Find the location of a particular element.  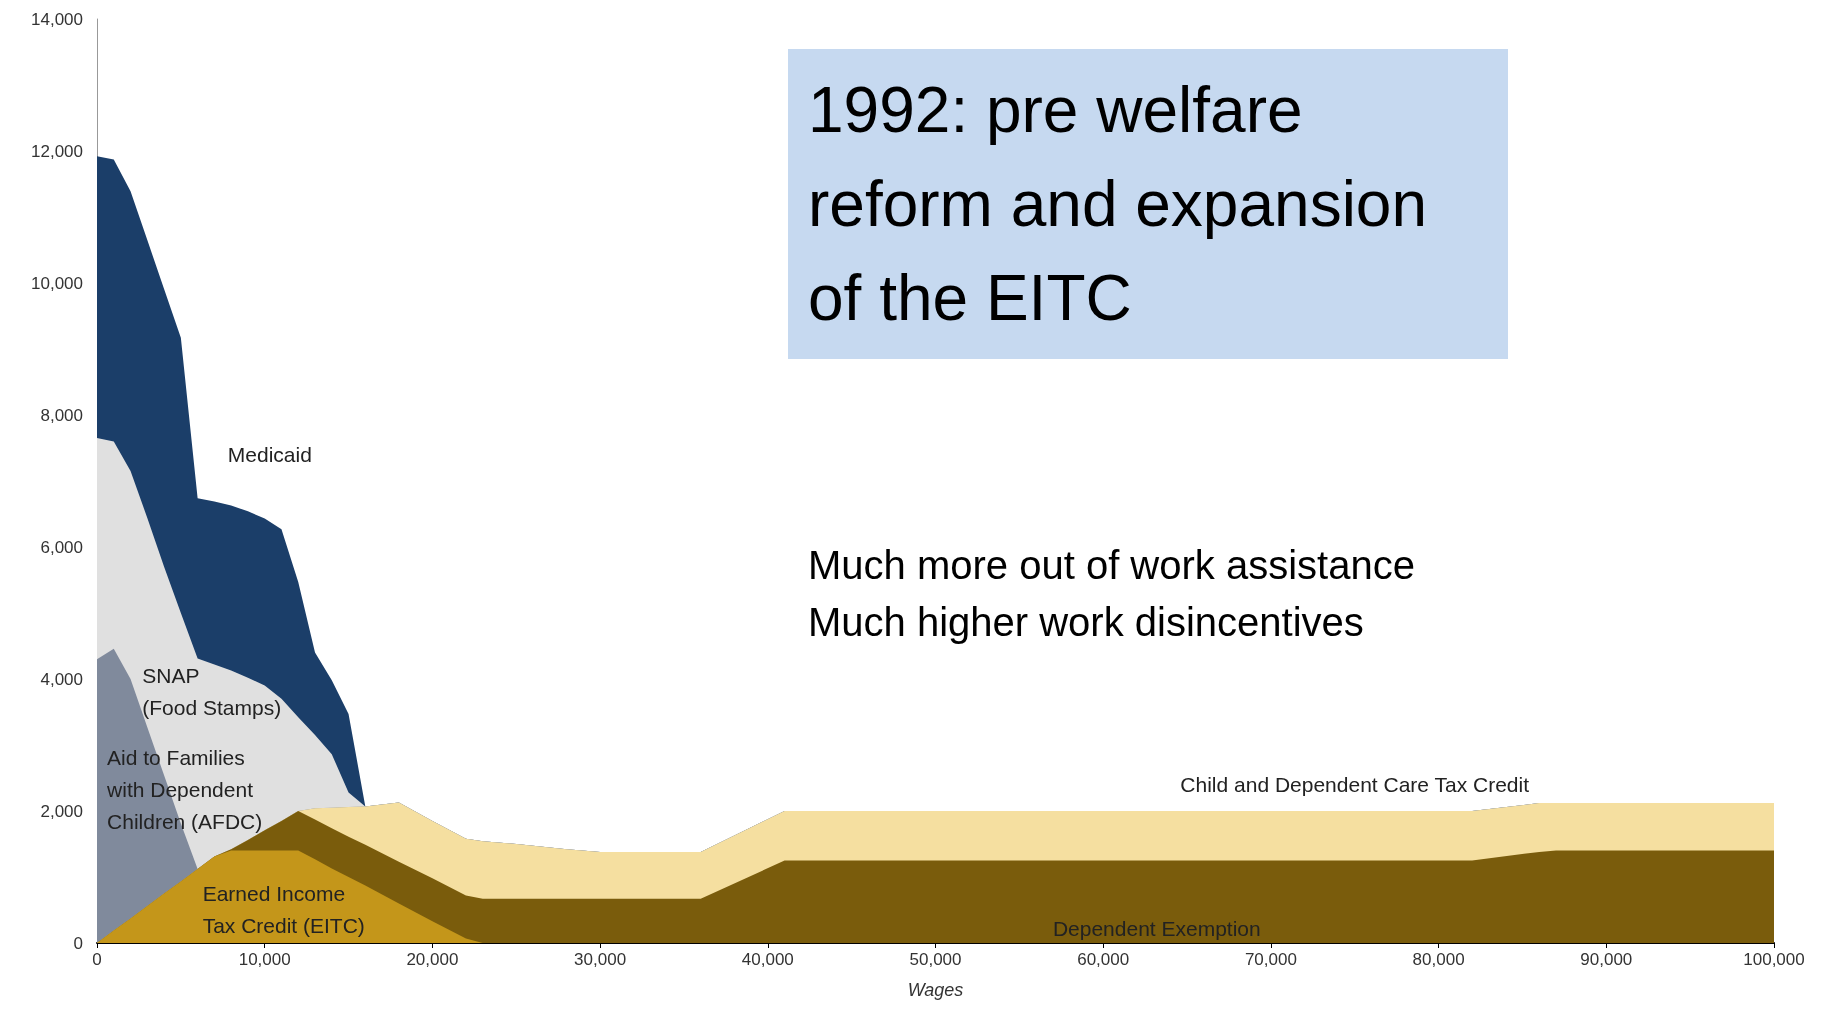

x-tick-label: 100,000 is located at coordinates (1774, 959).